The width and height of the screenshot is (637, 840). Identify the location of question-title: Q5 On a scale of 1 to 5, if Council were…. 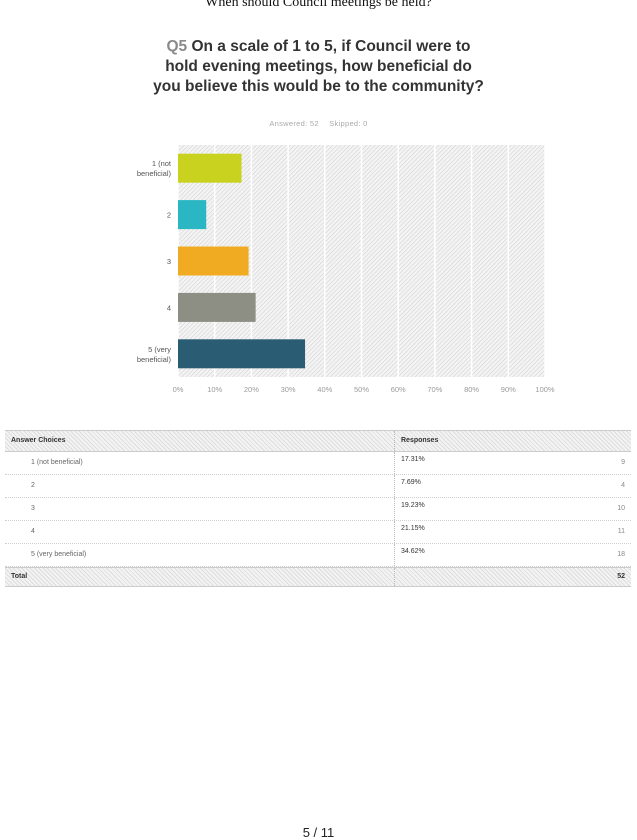
(318, 67).